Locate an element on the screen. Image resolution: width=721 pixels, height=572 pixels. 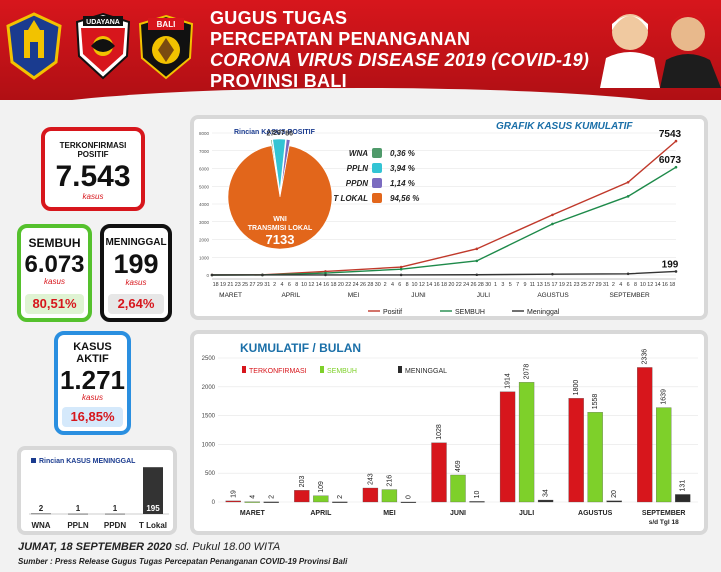
bar-data-label: 1558 is located at coordinates (595, 402).